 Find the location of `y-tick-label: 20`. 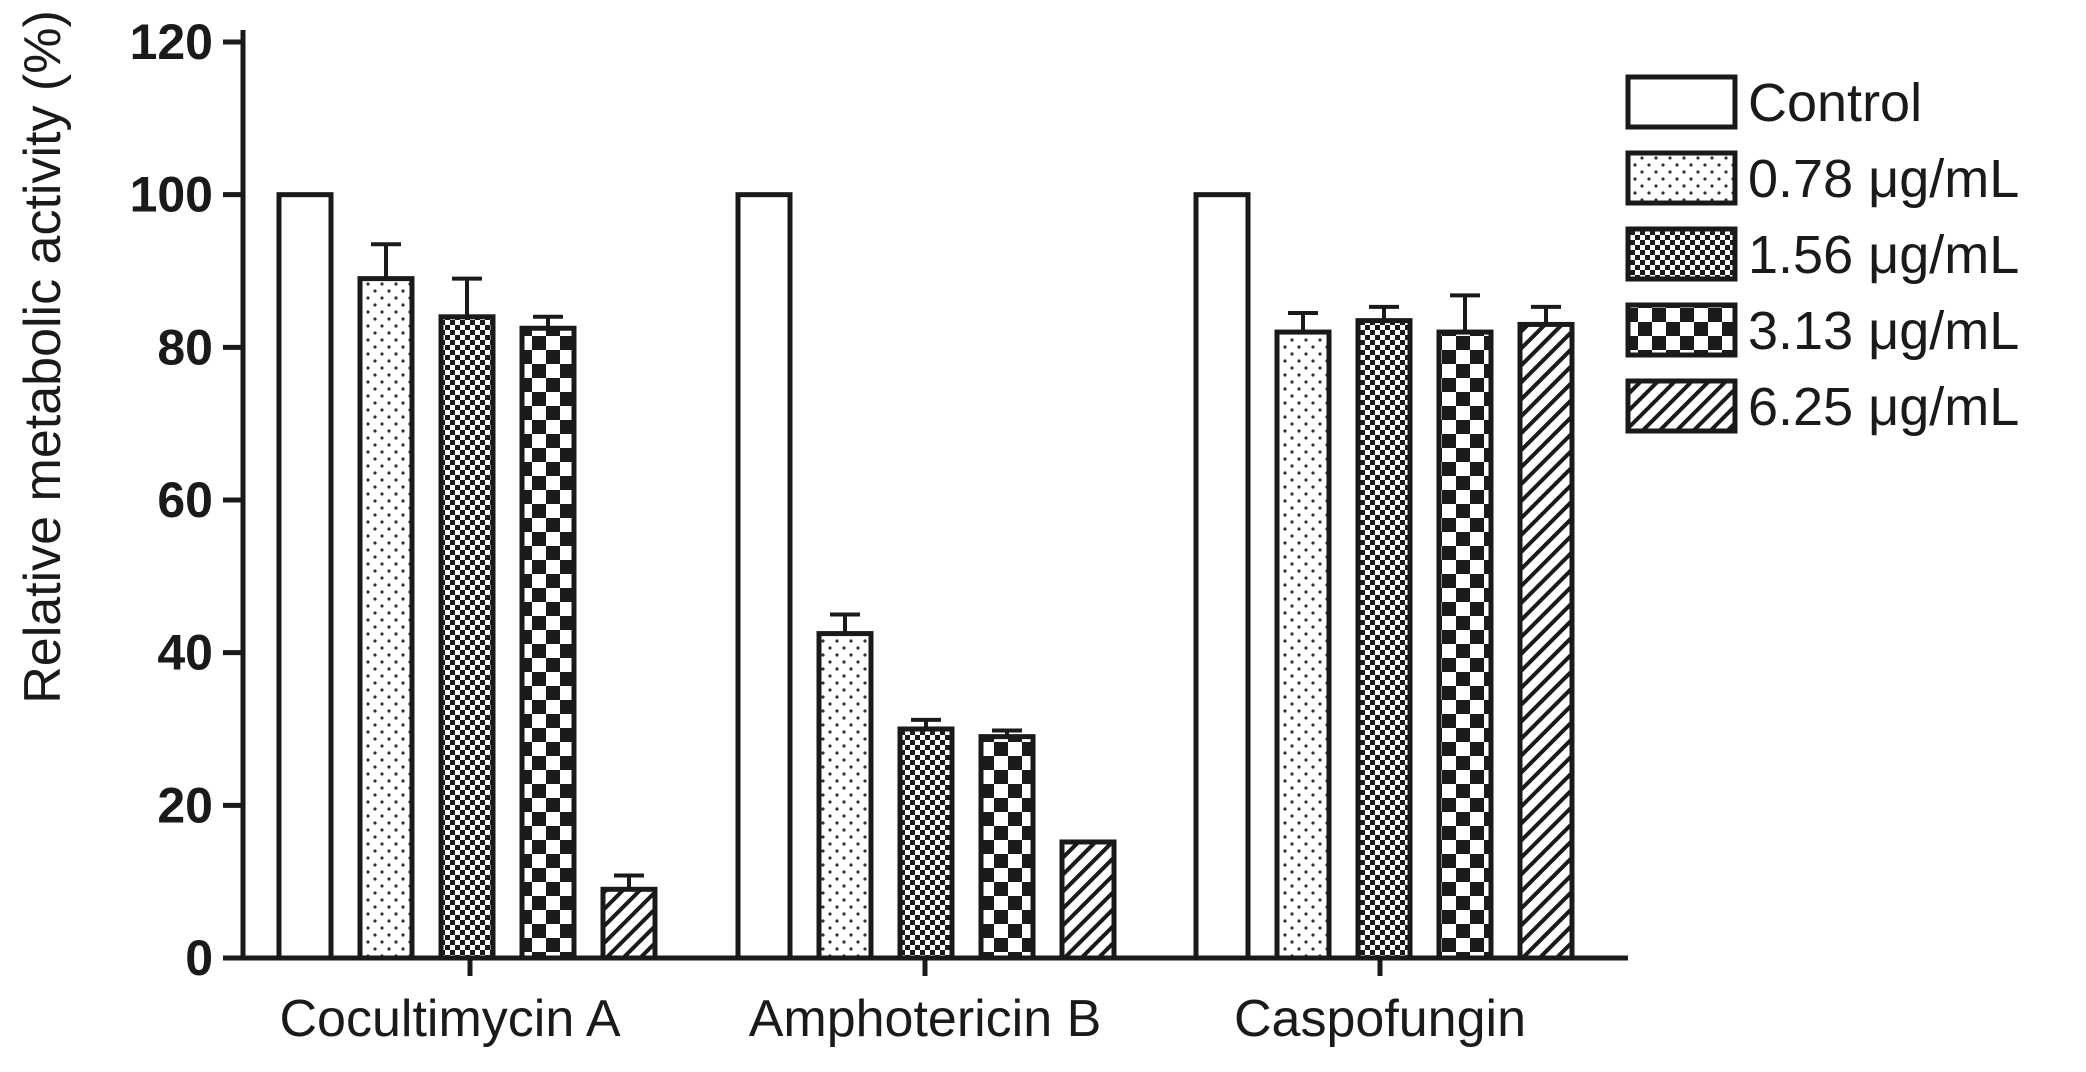

y-tick-label: 20 is located at coordinates (185, 805).